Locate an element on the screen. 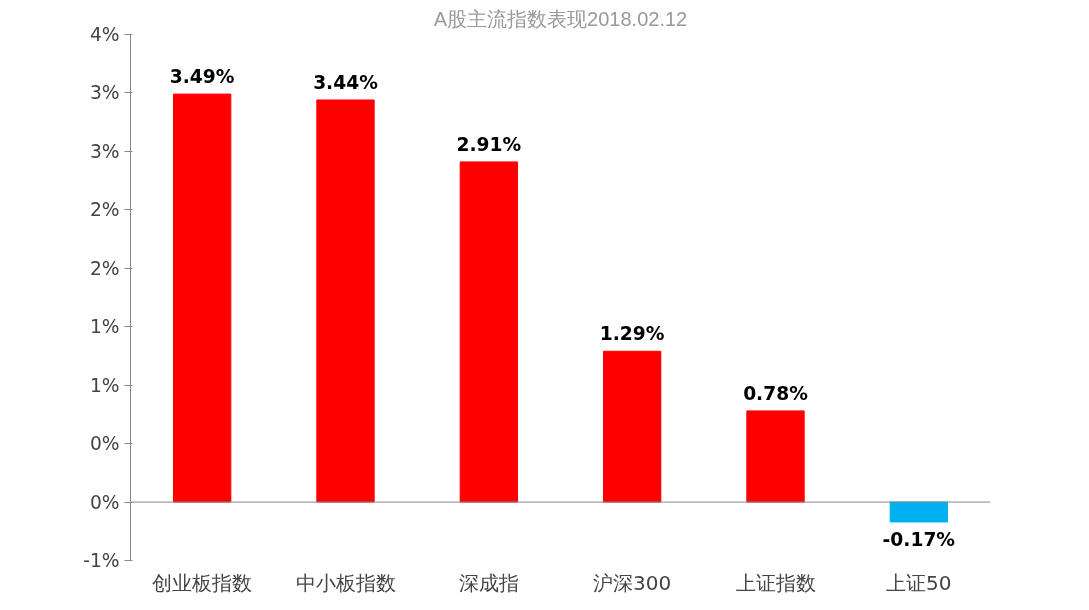 The image size is (1089, 610). x-tick-label: 深成指 is located at coordinates (488, 582).